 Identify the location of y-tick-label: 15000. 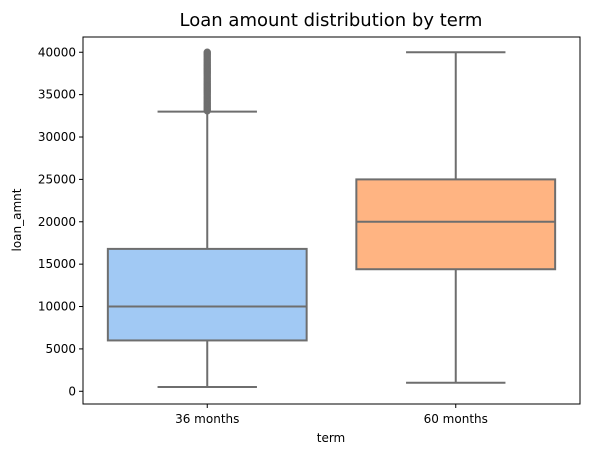
(57, 264).